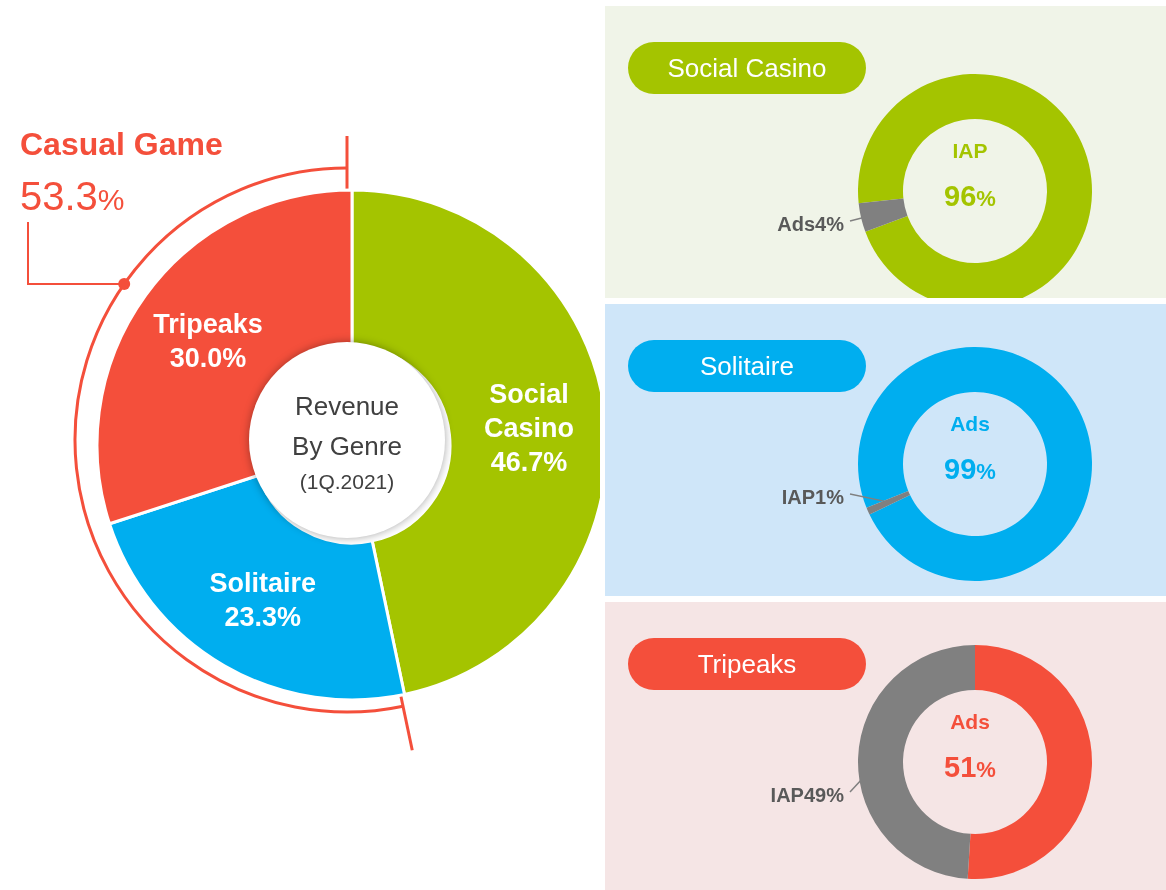  I want to click on data-label: 30.0%, so click(208, 358).